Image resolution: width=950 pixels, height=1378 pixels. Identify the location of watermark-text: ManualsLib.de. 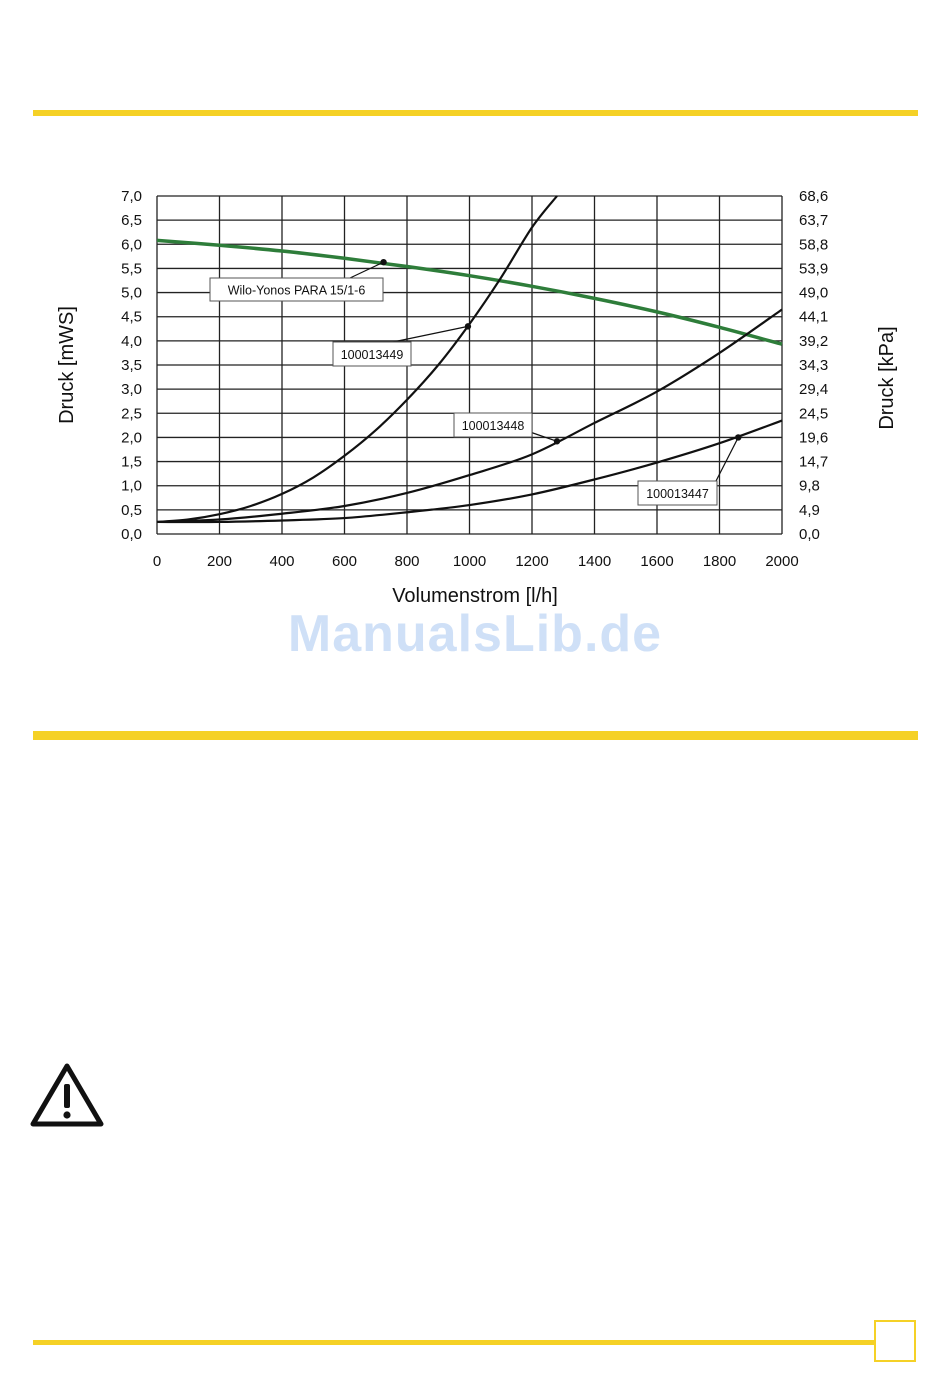
(475, 634).